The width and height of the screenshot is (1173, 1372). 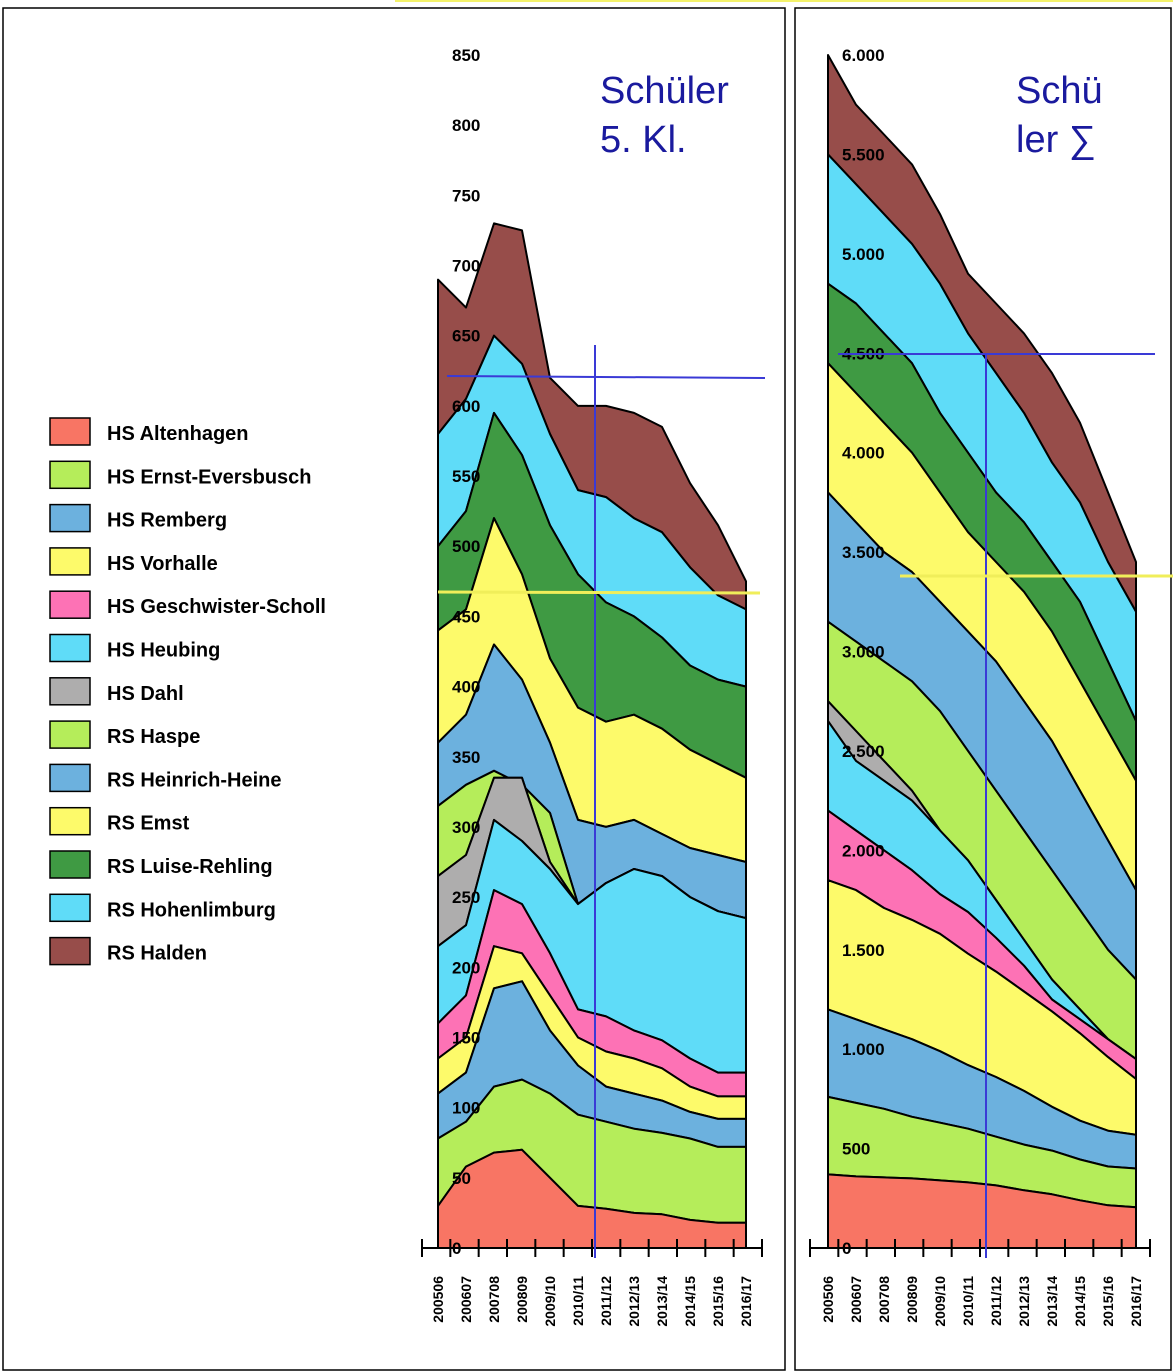 I want to click on legend-label: RS Hohenlimburg, so click(x=191, y=910).